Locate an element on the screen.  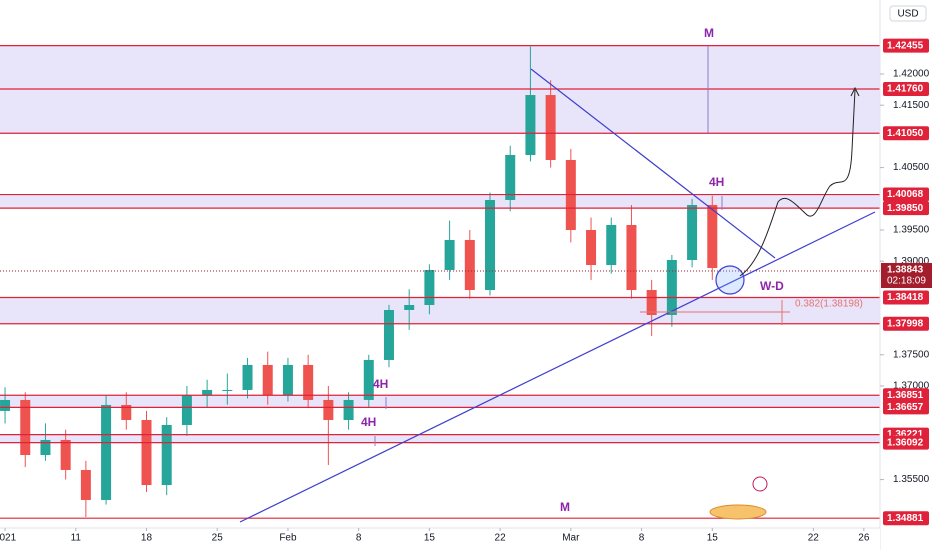
level-label: 1.36657 is located at coordinates (905, 407).